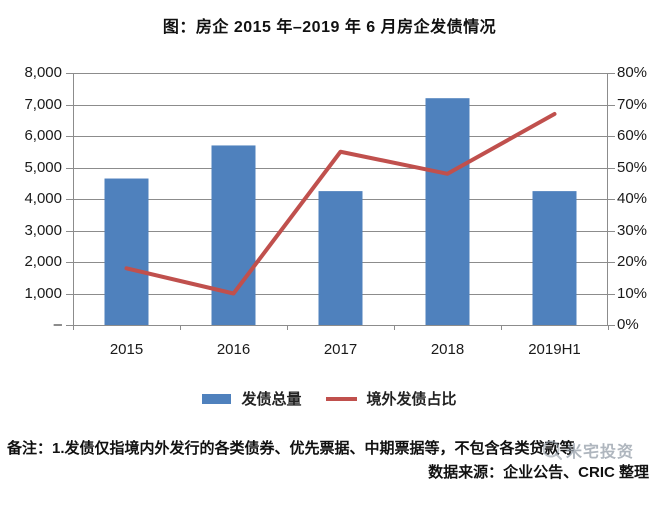  What do you see at coordinates (628, 324) in the screenshot?
I see `y-right-tick-label: 0%` at bounding box center [628, 324].